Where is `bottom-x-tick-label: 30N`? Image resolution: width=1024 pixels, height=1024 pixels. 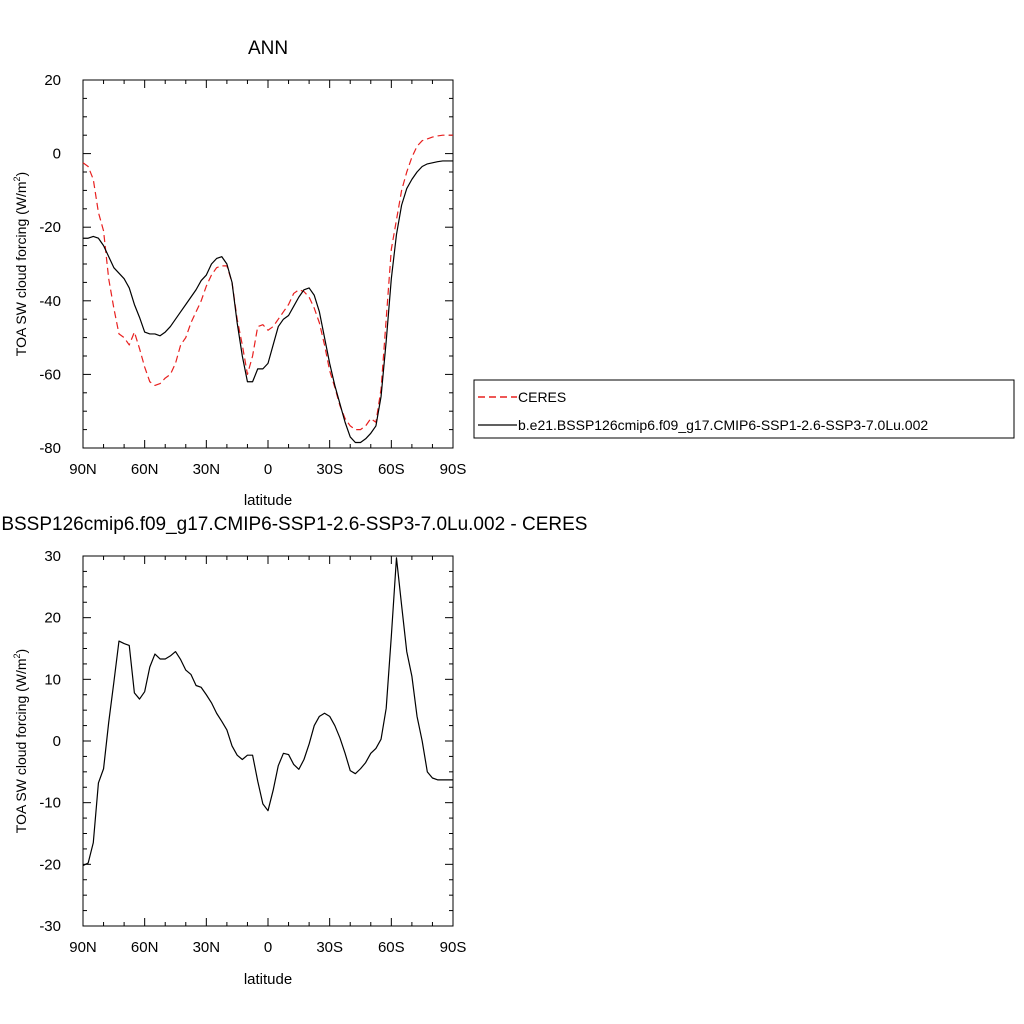
bottom-x-tick-label: 30N is located at coordinates (207, 947).